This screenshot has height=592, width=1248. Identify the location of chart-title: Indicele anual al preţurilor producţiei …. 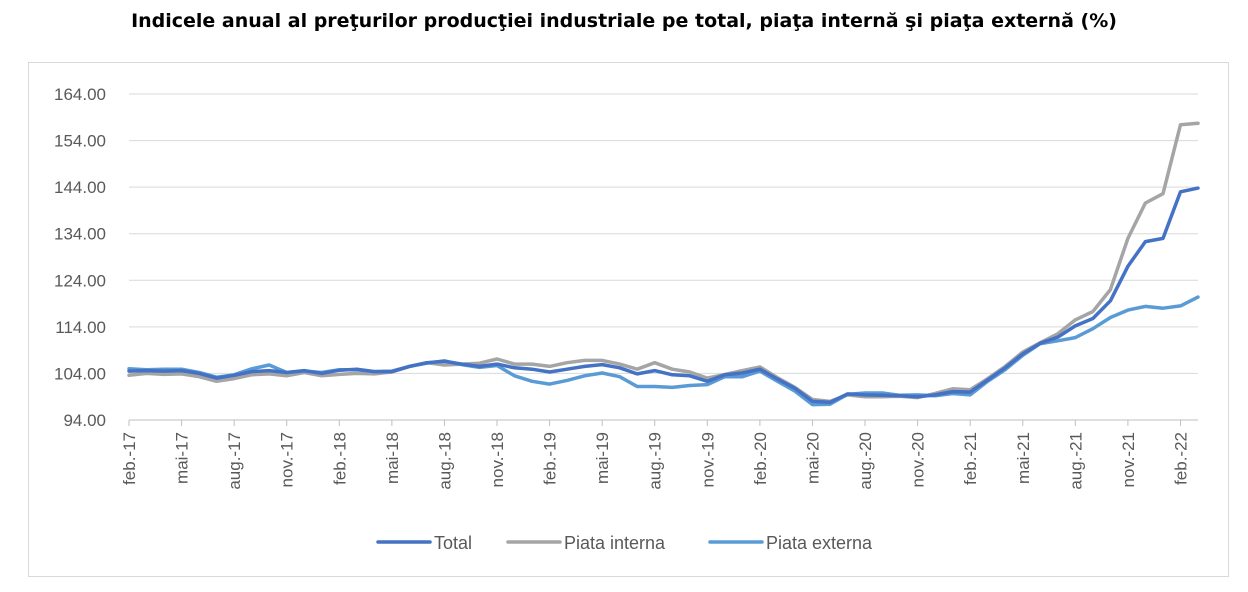
(624, 21).